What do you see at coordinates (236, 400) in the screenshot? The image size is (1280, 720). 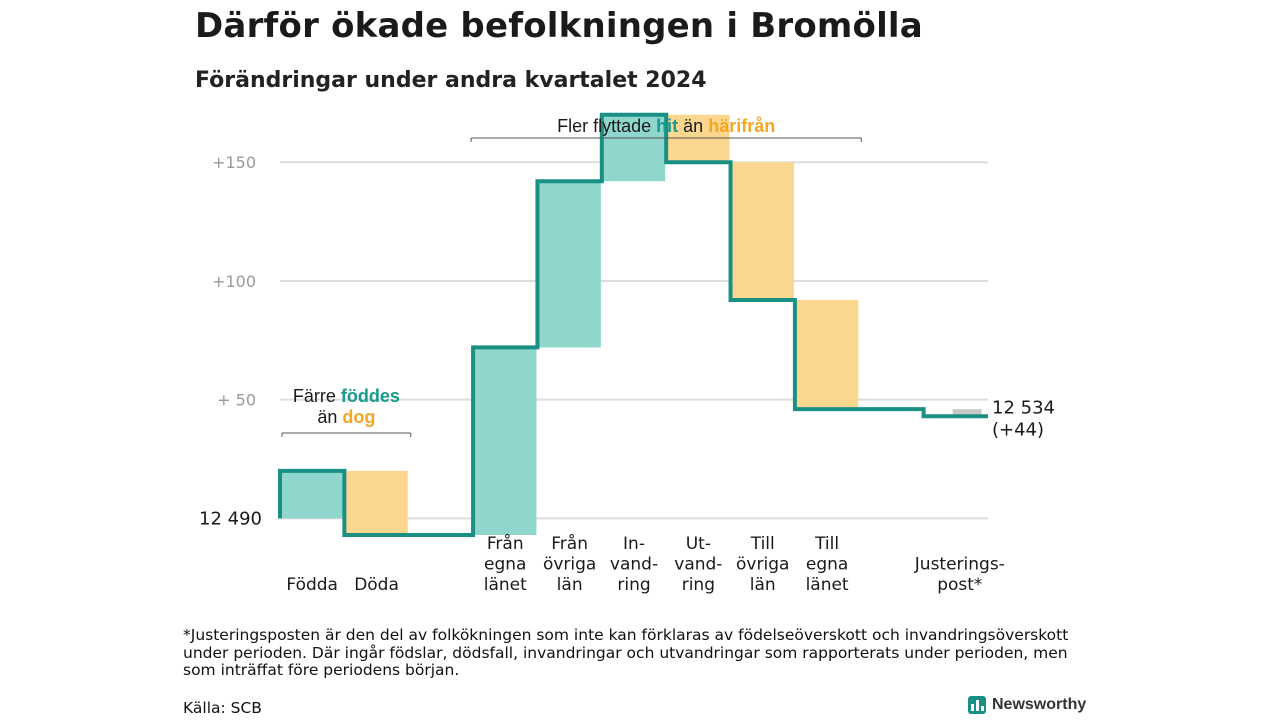 I see `y-tick-label: + 50` at bounding box center [236, 400].